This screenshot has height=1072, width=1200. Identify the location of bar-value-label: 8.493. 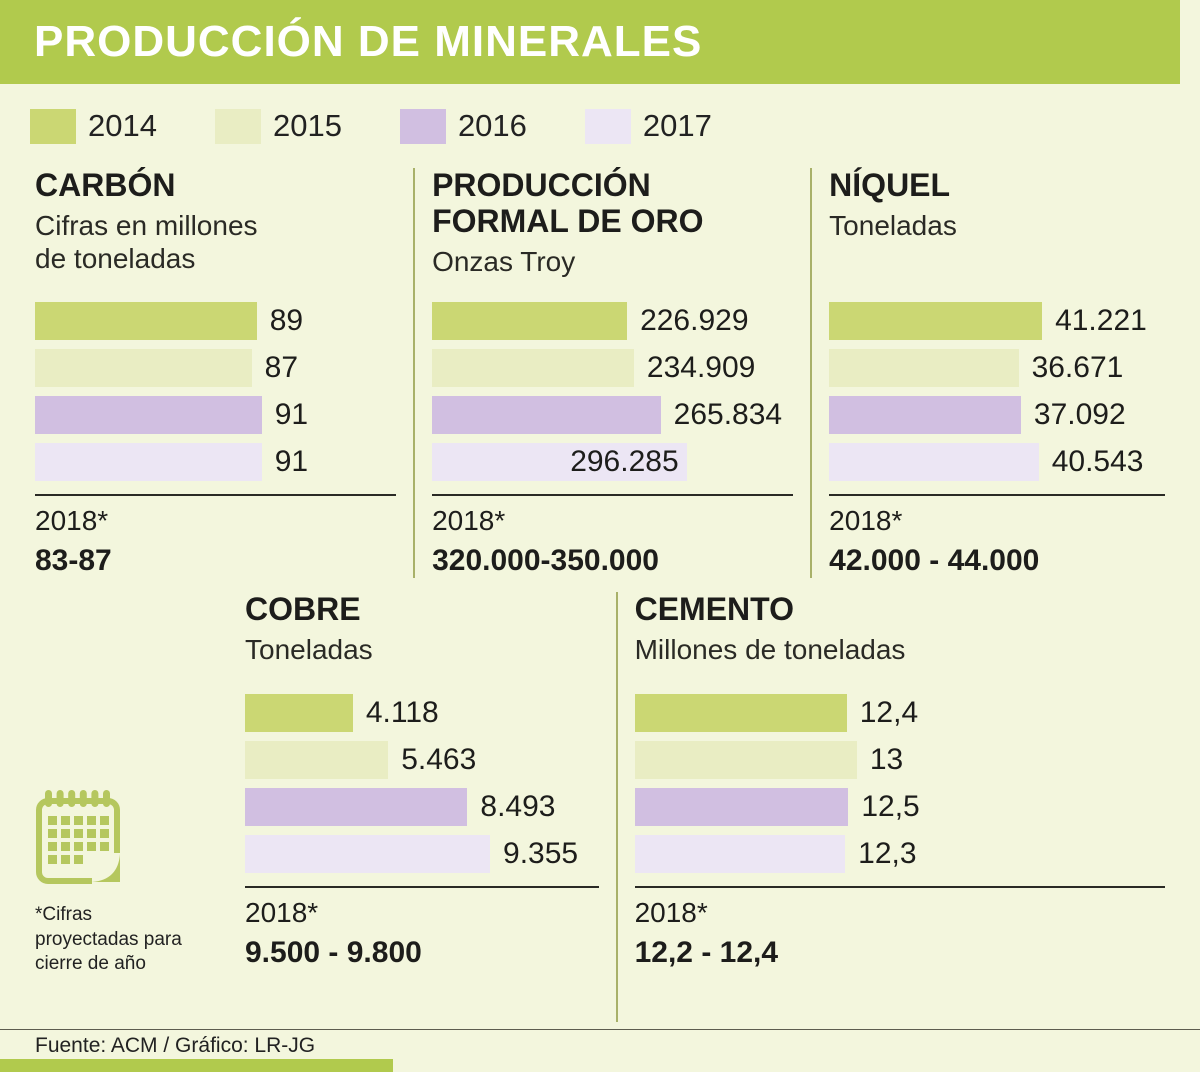
(518, 806).